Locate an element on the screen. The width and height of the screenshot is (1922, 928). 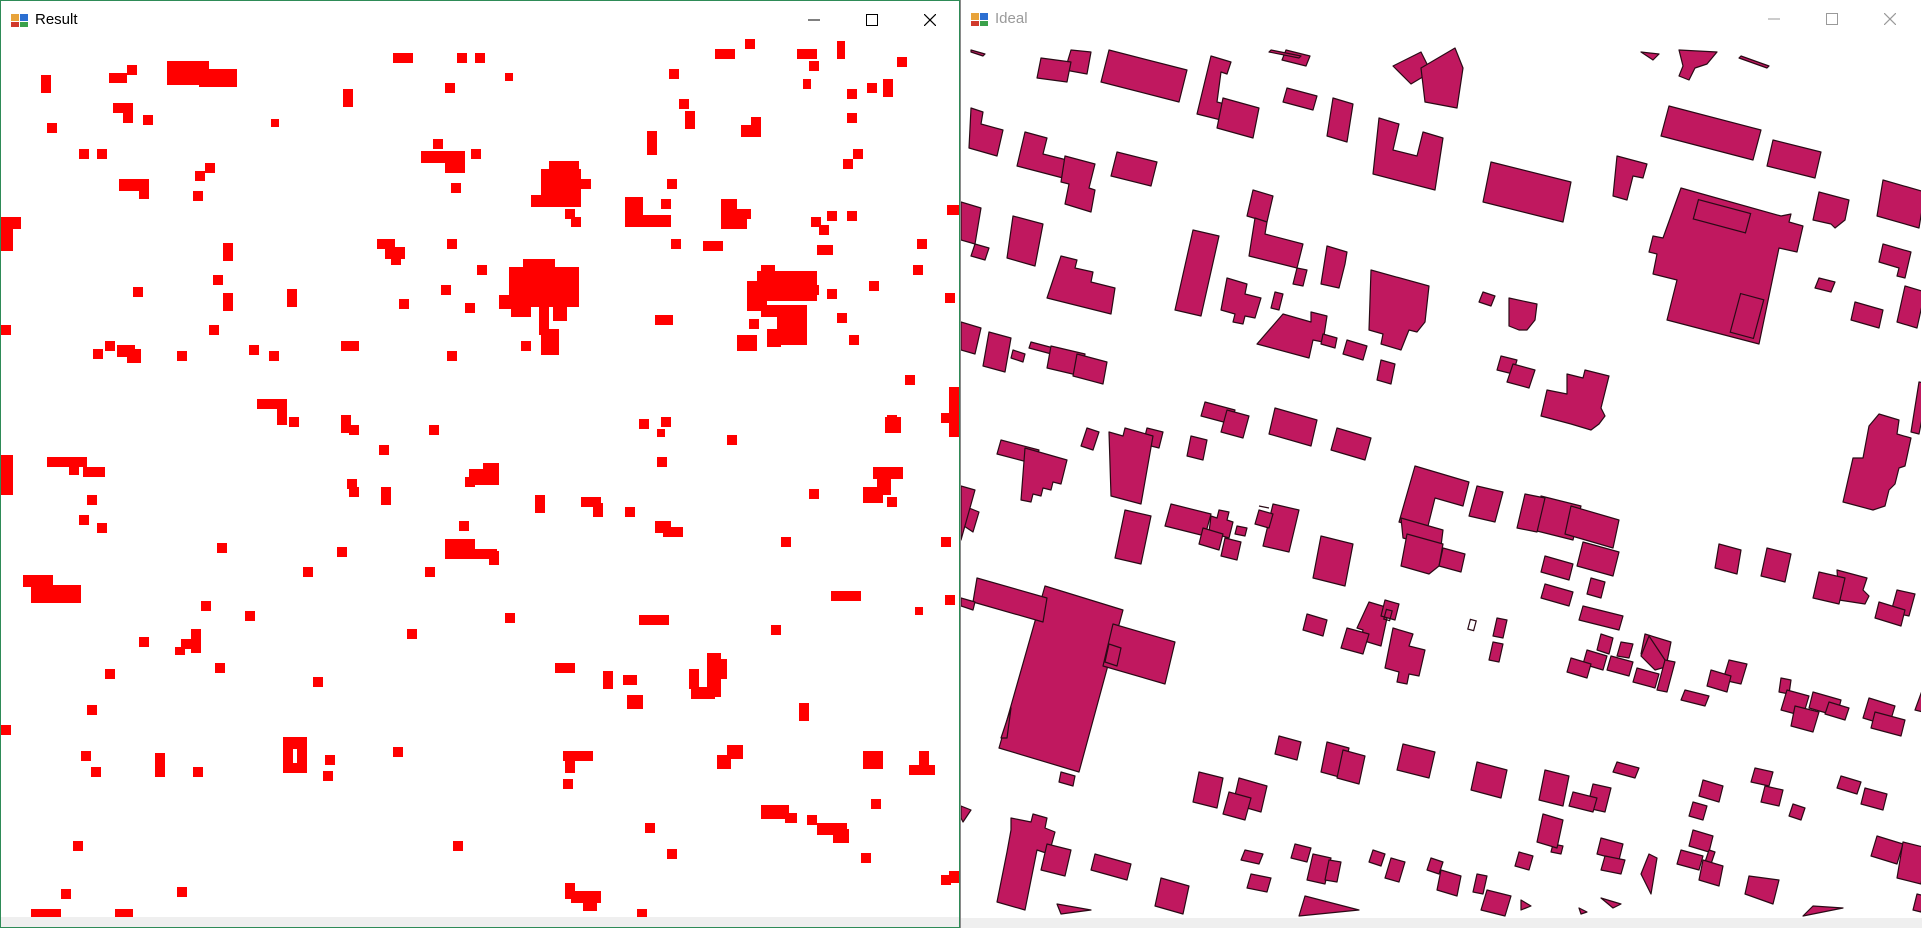
result-window-title: Result is located at coordinates (56, 19).